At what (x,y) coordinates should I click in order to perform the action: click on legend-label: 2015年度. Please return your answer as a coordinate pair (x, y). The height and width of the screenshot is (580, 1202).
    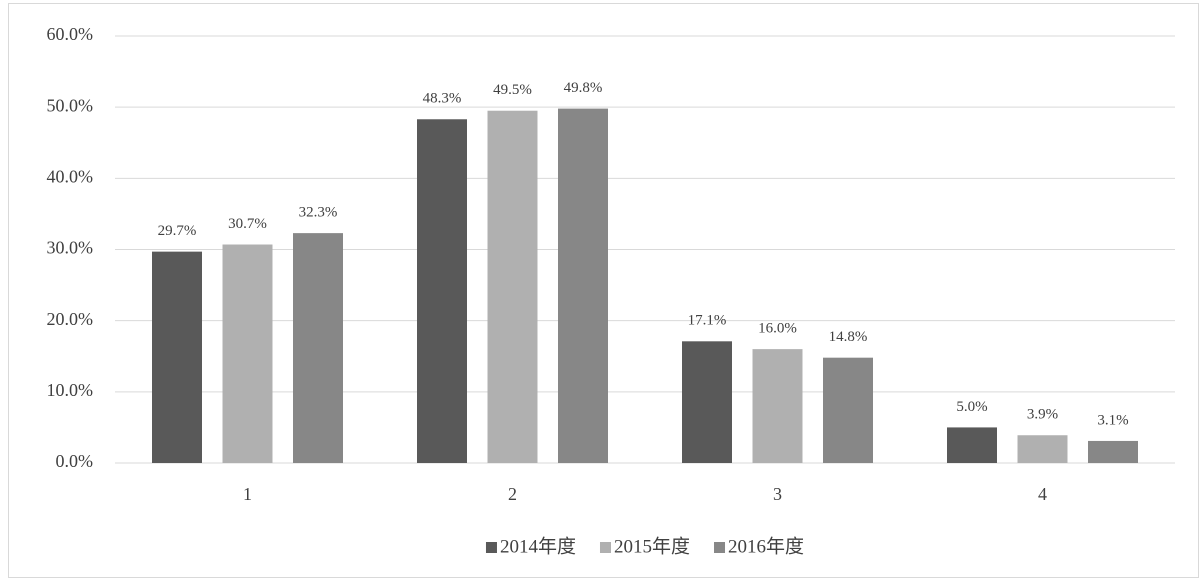
    Looking at the image, I should click on (652, 546).